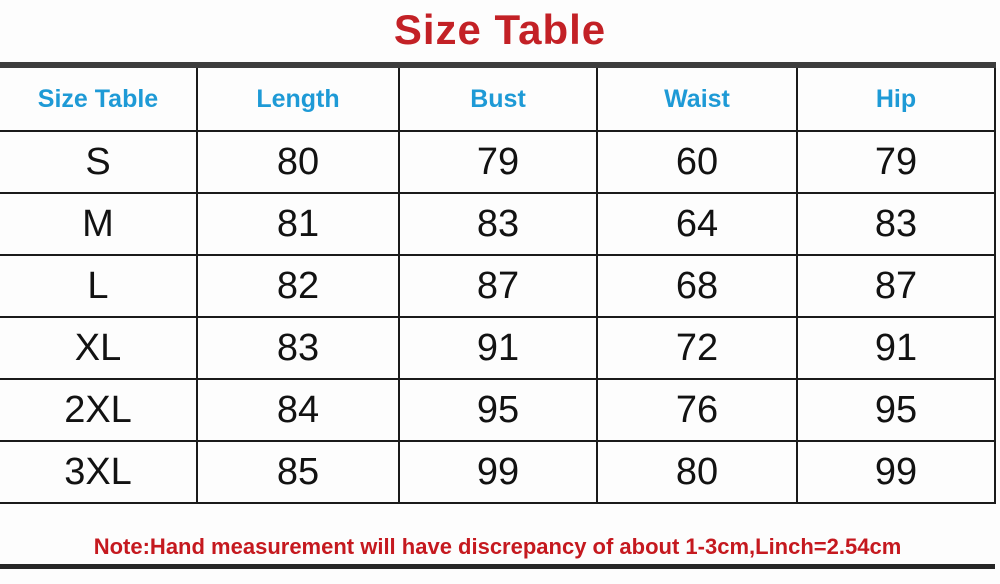 The height and width of the screenshot is (584, 1000). What do you see at coordinates (697, 472) in the screenshot?
I see `waist-cell: 80` at bounding box center [697, 472].